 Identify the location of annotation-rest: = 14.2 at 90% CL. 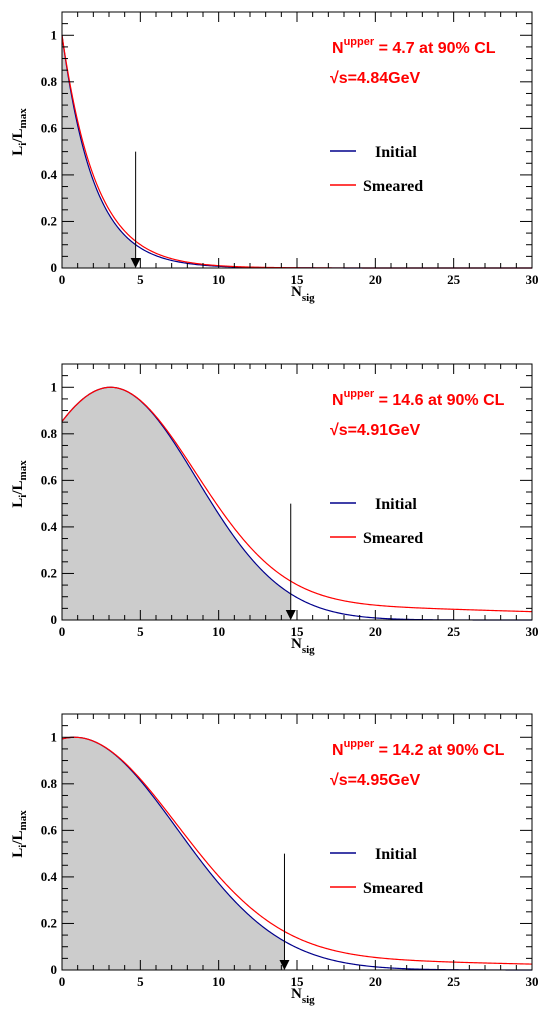
(439, 750).